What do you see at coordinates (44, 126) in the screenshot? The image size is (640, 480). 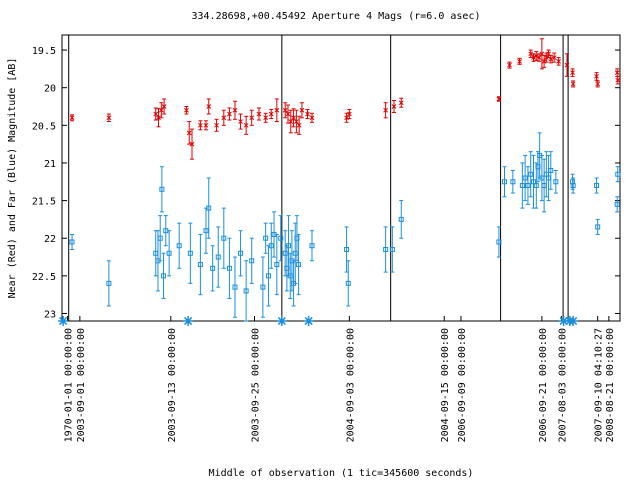 I see `y-tick-label: 20.5` at bounding box center [44, 126].